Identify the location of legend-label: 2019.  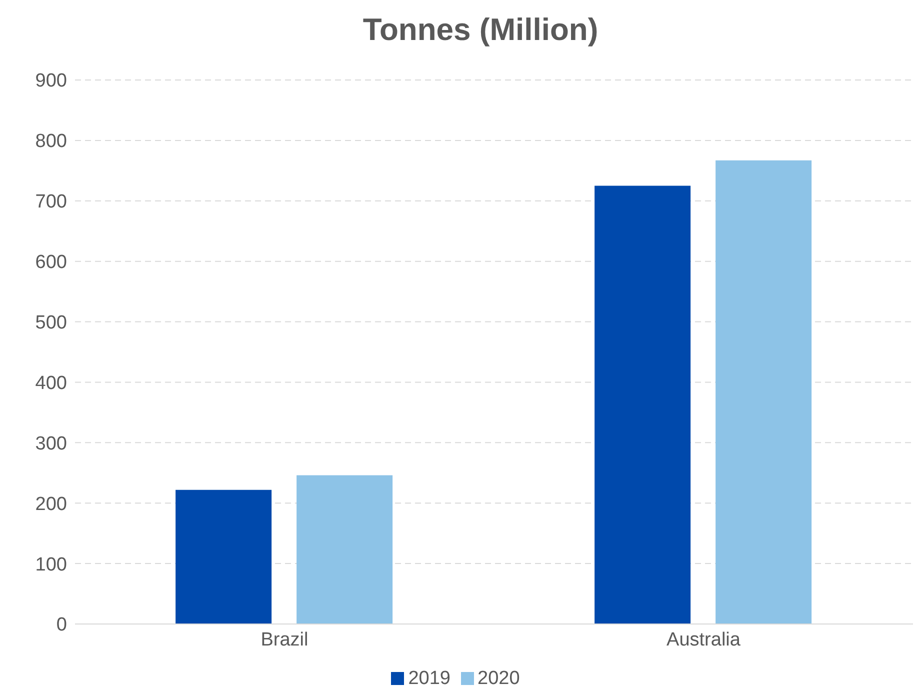
(429, 678).